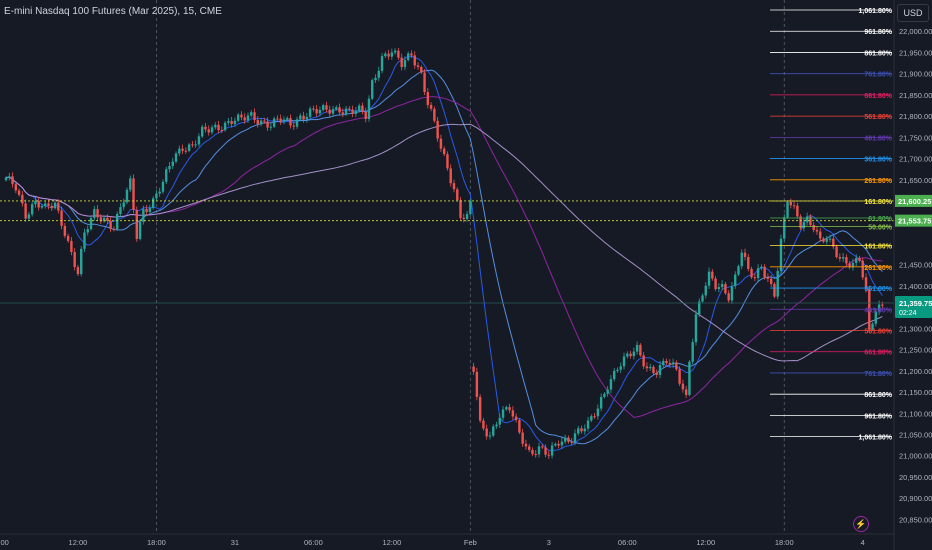 The image size is (932, 550). Describe the element at coordinates (878, 374) in the screenshot. I see `lower-fib-level-label: 761.80%` at that location.